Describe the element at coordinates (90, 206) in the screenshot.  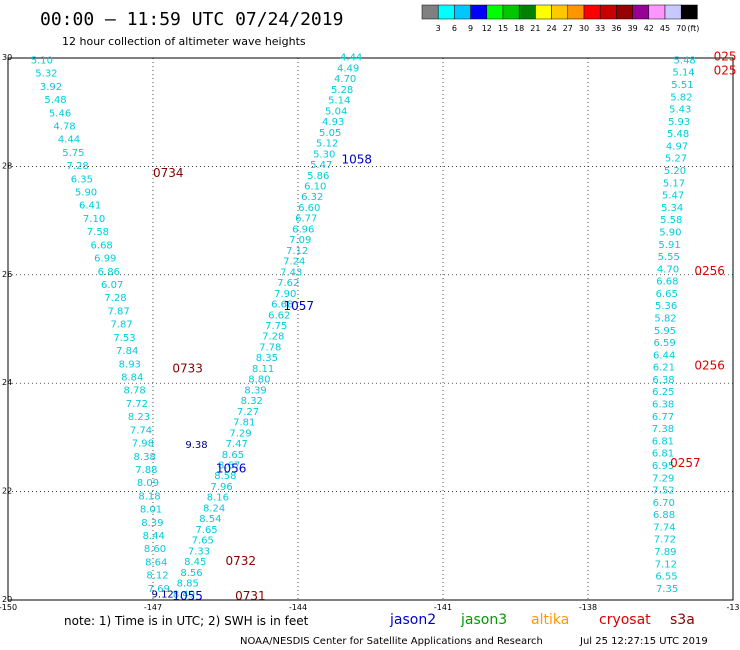
I see `wave-height-label: 6.41` at that location.